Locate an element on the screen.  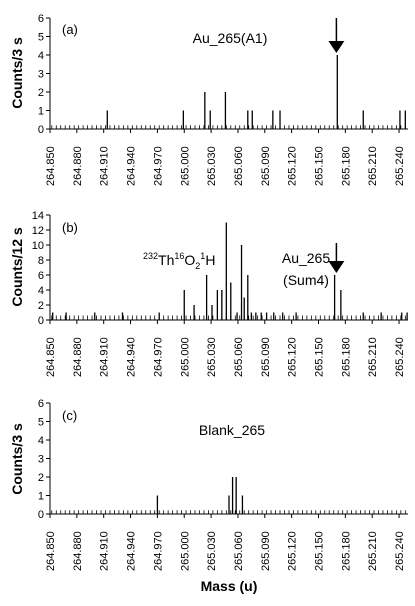
panel-annotation-2: (Sum4) is located at coordinates (306, 280).